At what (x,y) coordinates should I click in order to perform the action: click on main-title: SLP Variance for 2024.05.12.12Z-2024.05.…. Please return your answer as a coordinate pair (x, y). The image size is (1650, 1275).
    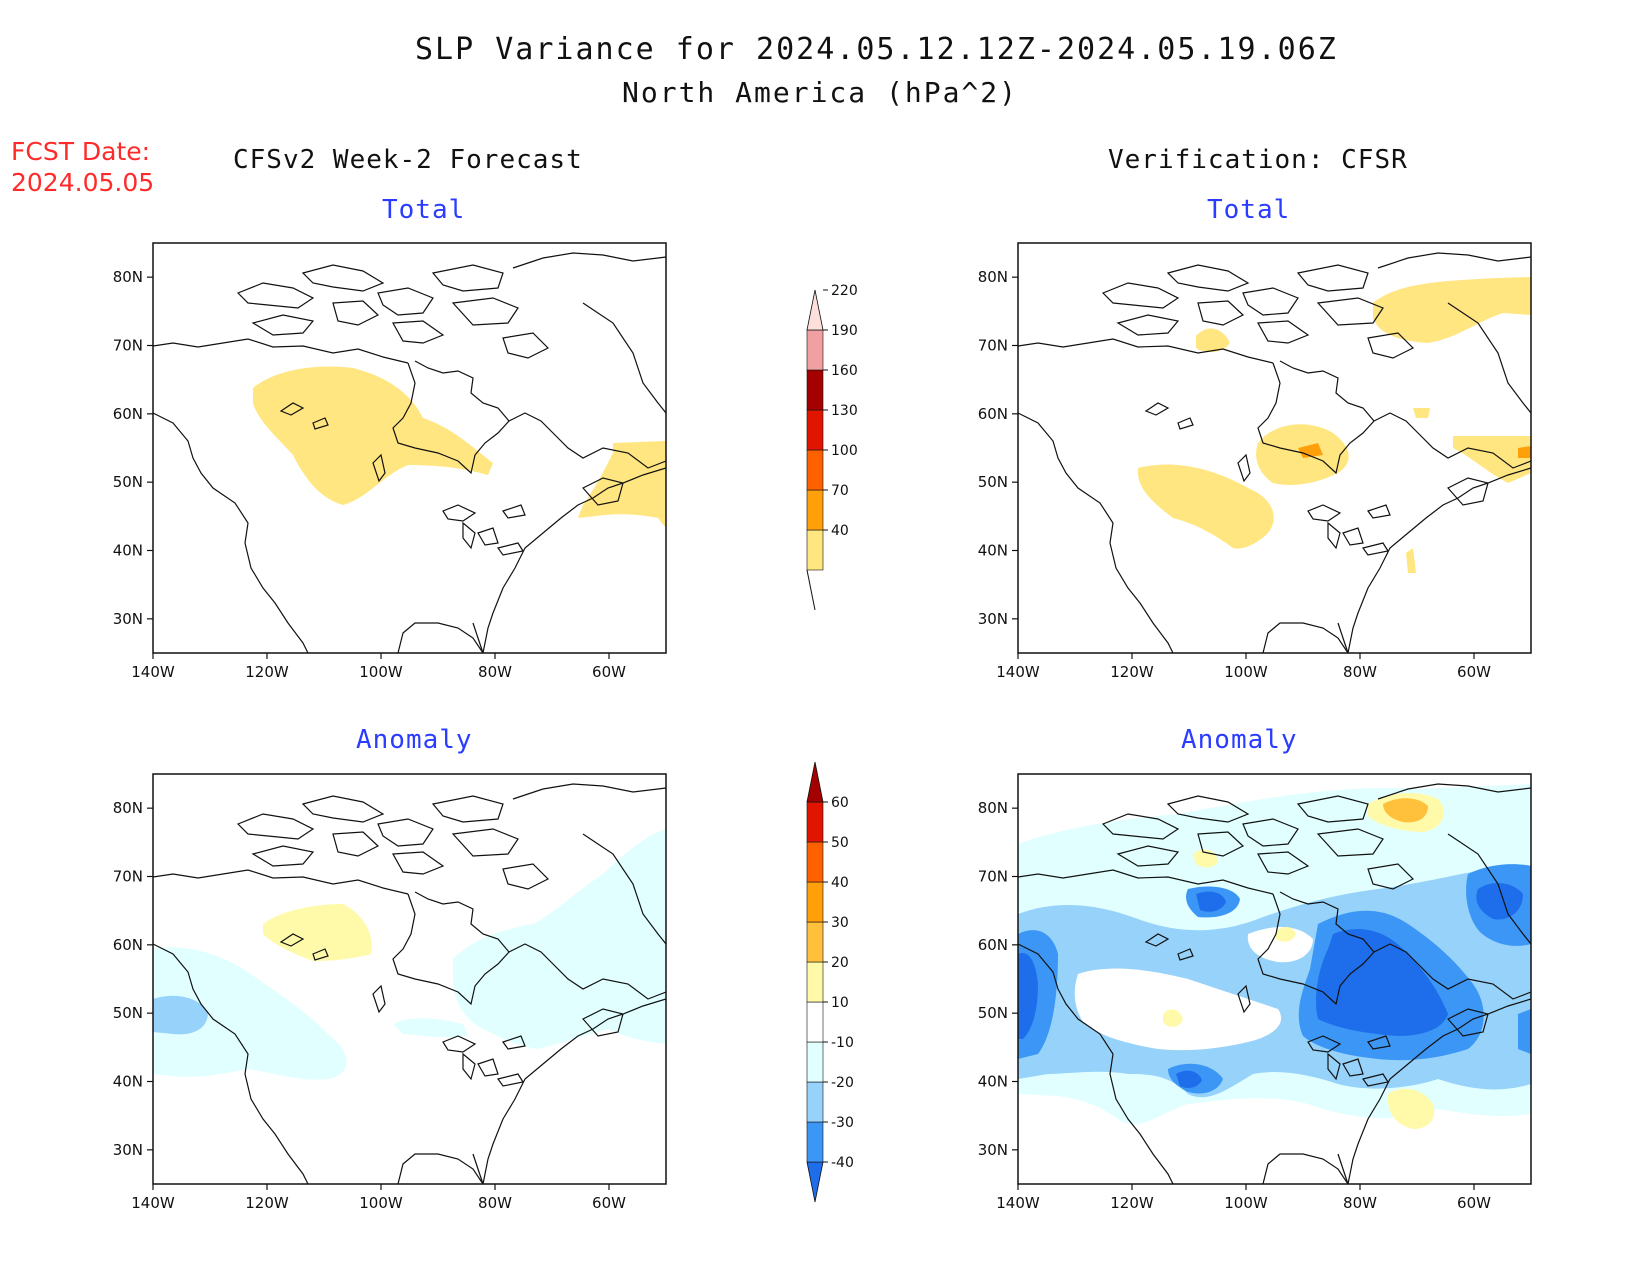
    Looking at the image, I should click on (876, 49).